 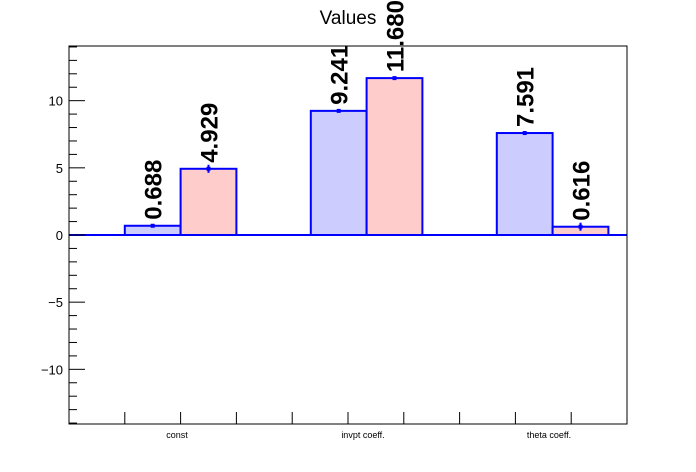 What do you see at coordinates (549, 435) in the screenshot?
I see `x-category-label: theta coeff.` at bounding box center [549, 435].